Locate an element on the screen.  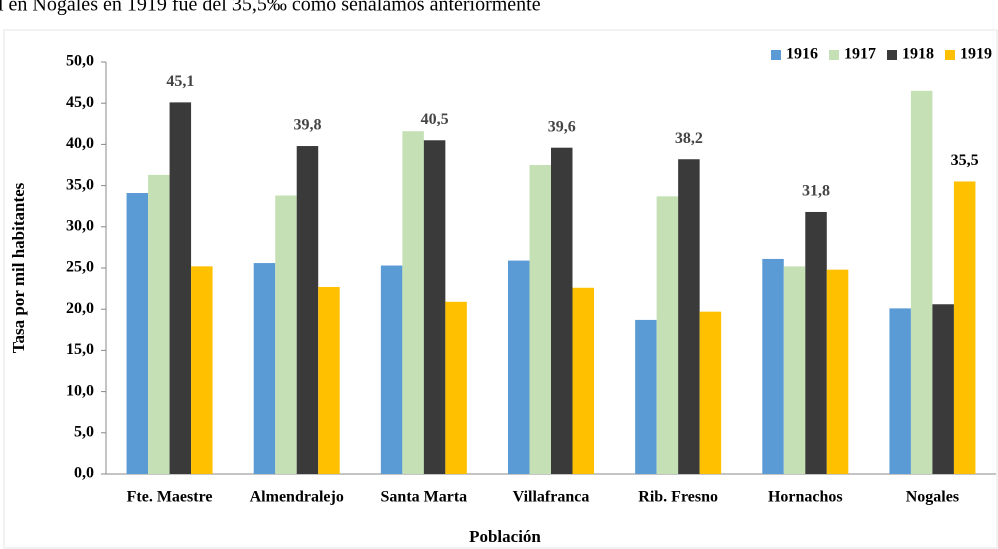
data-label: 40,5 is located at coordinates (435, 119).